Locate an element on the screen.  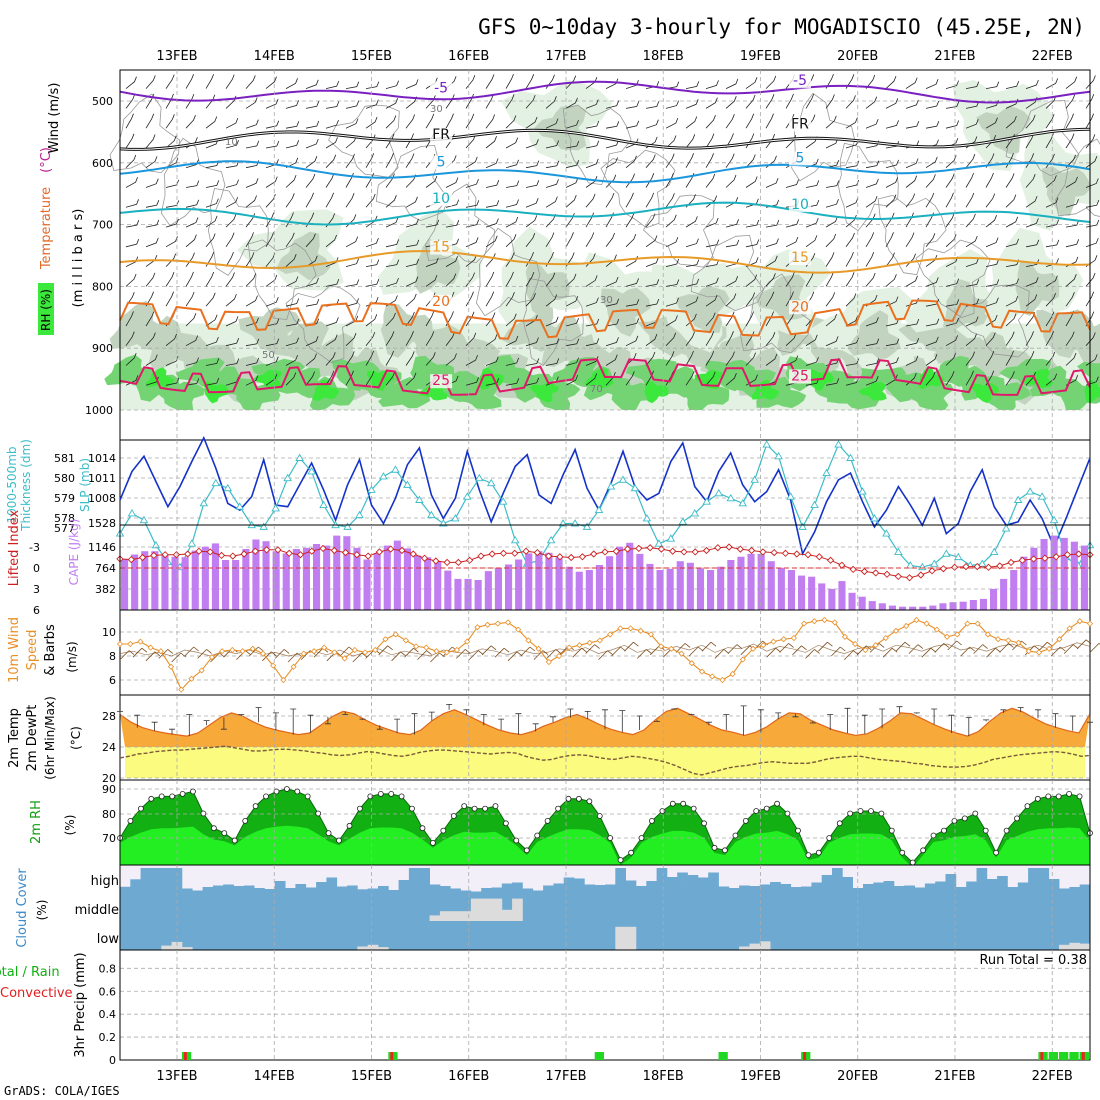
date-label-top: 21FEB is located at coordinates (954, 56).